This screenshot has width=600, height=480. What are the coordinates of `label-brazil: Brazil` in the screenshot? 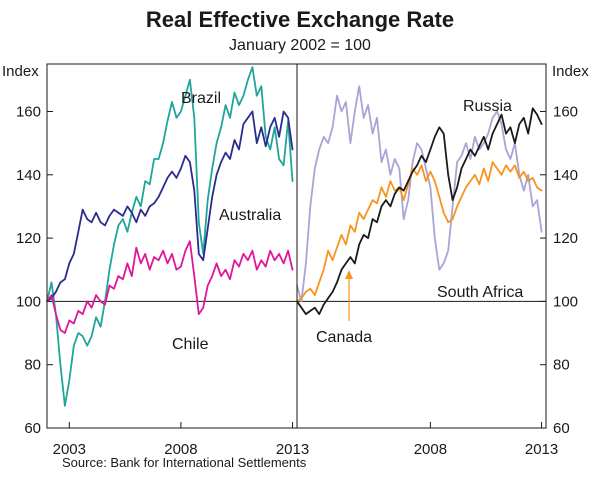 It's located at (201, 98).